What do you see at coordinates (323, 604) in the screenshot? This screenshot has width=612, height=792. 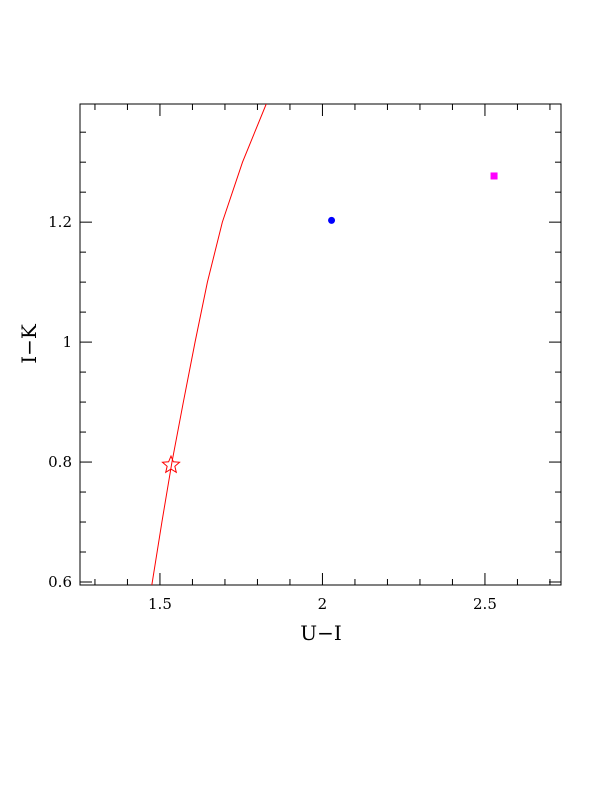 I see `x-tick-label: 2` at bounding box center [323, 604].